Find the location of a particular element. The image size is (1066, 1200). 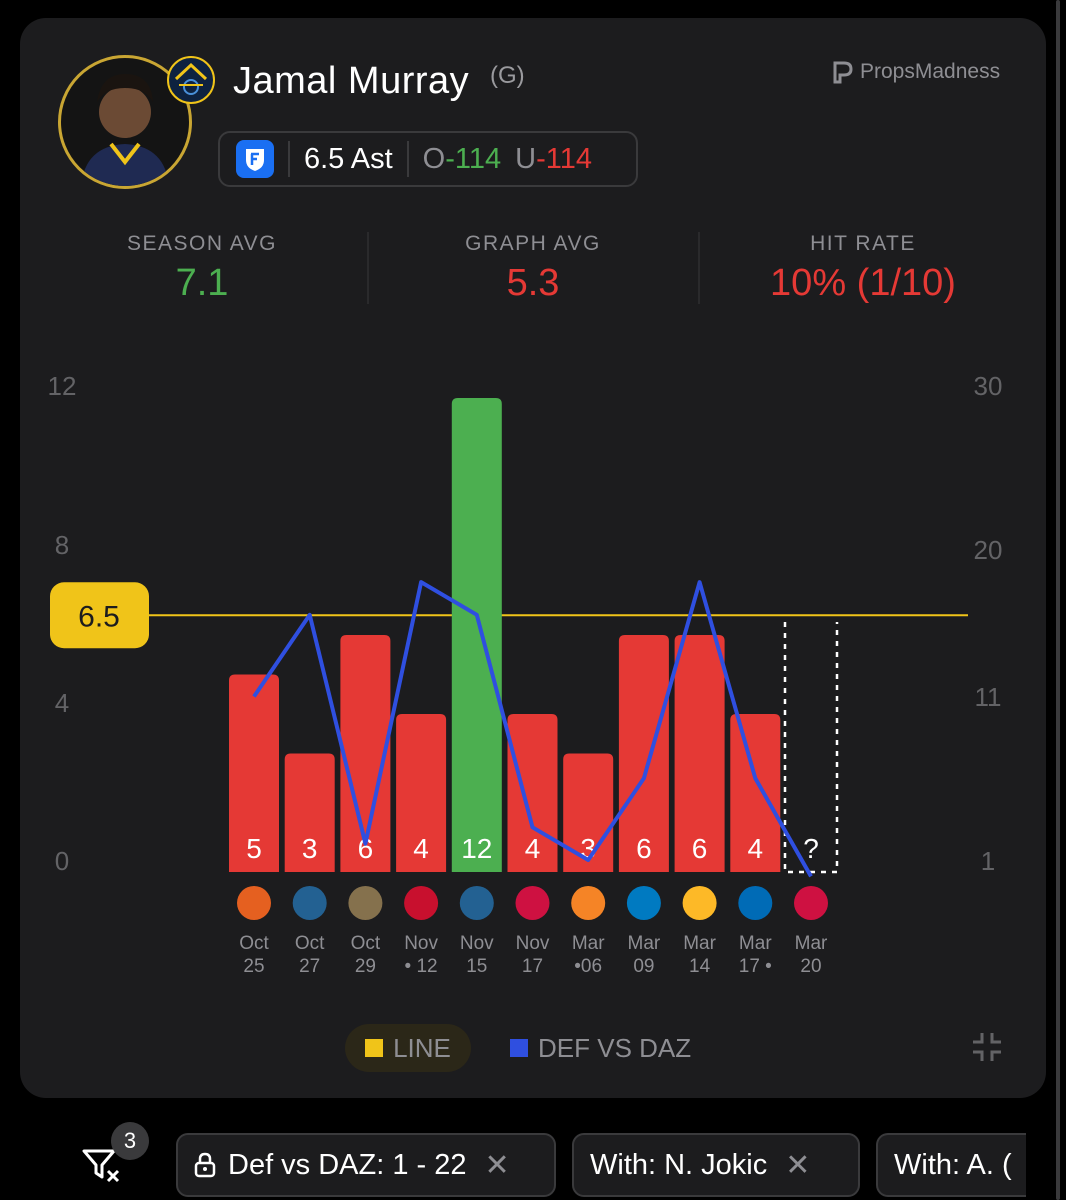

game-date-label: Mar •06 is located at coordinates (588, 955).